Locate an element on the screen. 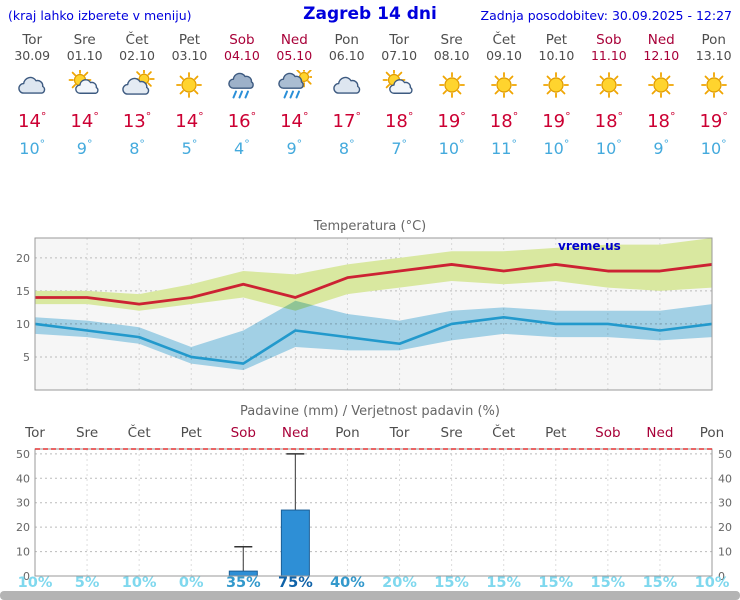 The width and height of the screenshot is (740, 600). horizontal-scrollbar is located at coordinates (370, 595).